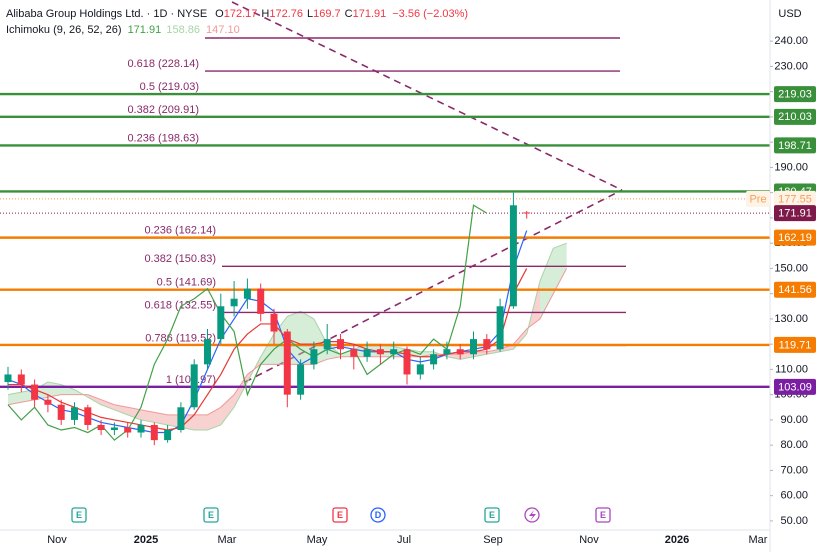 Image resolution: width=821 pixels, height=552 pixels. Describe the element at coordinates (493, 540) in the screenshot. I see `x-tick-label: Sep` at that location.